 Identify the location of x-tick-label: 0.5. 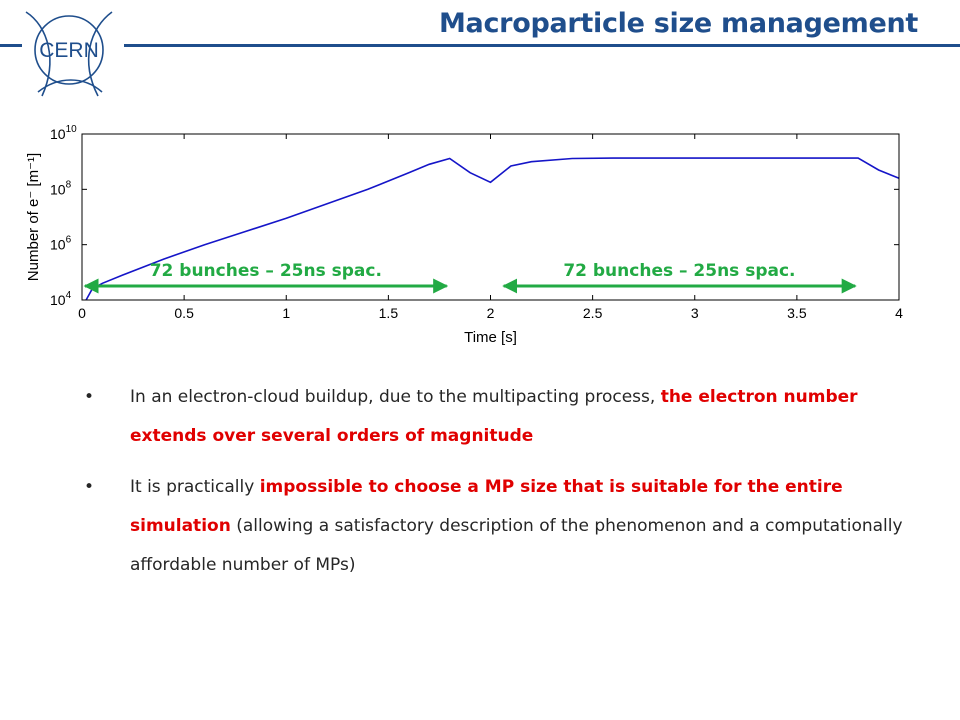
(184, 313).